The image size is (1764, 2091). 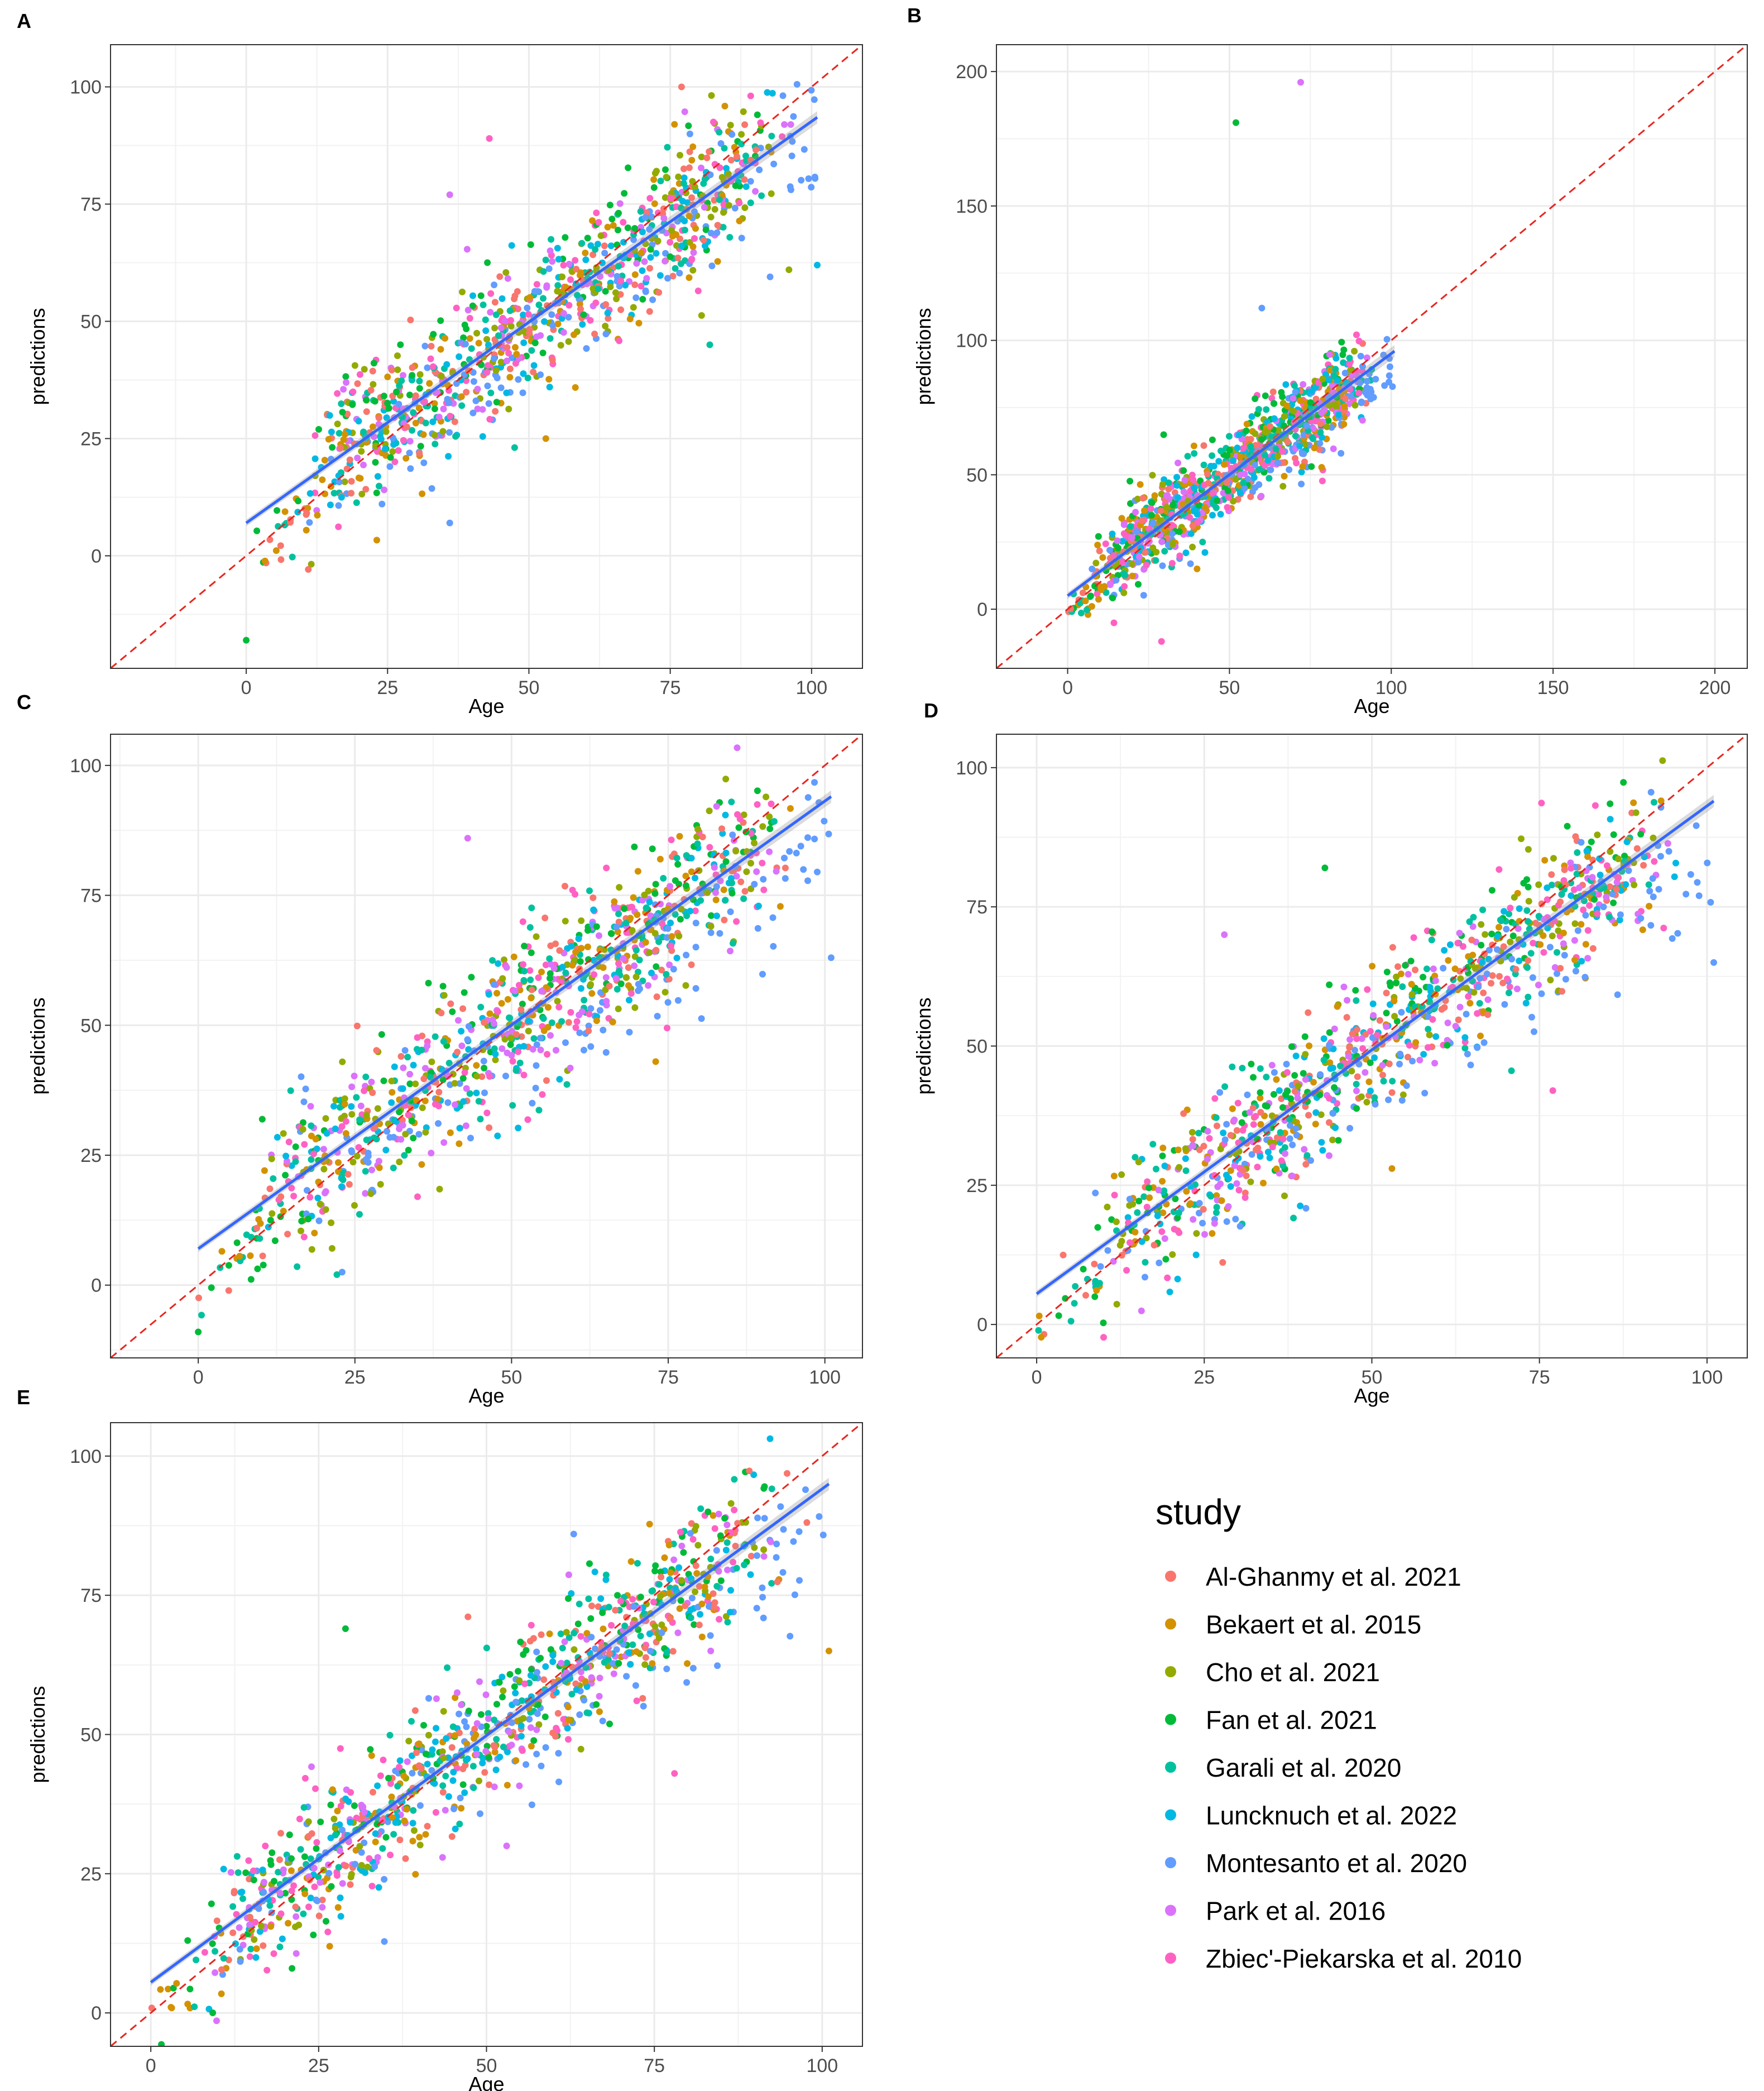 What do you see at coordinates (531, 320) in the screenshot?
I see `regression-line` at bounding box center [531, 320].